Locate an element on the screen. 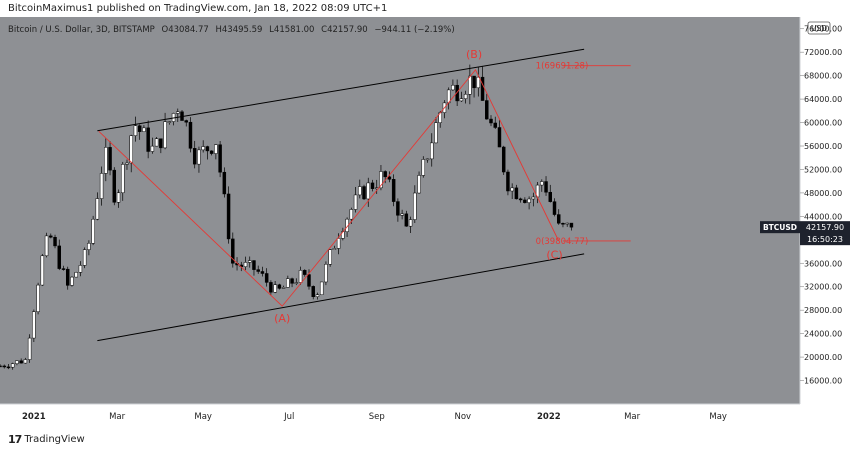  y-tick-label: 24000.00 is located at coordinates (823, 334).